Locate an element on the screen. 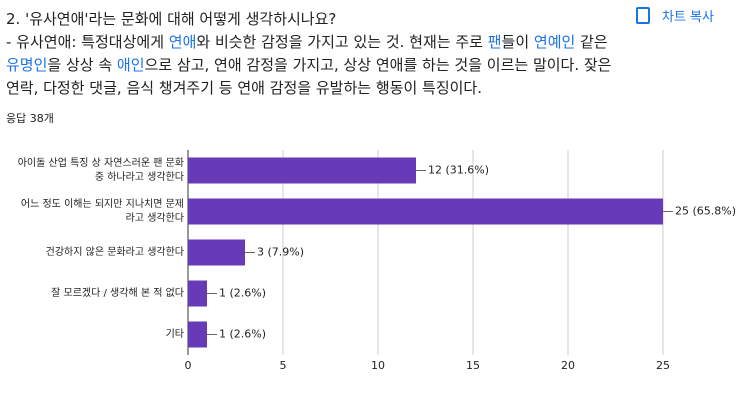 Image resolution: width=744 pixels, height=401 pixels. copy-chart-button: 차트 복사 is located at coordinates (675, 15).